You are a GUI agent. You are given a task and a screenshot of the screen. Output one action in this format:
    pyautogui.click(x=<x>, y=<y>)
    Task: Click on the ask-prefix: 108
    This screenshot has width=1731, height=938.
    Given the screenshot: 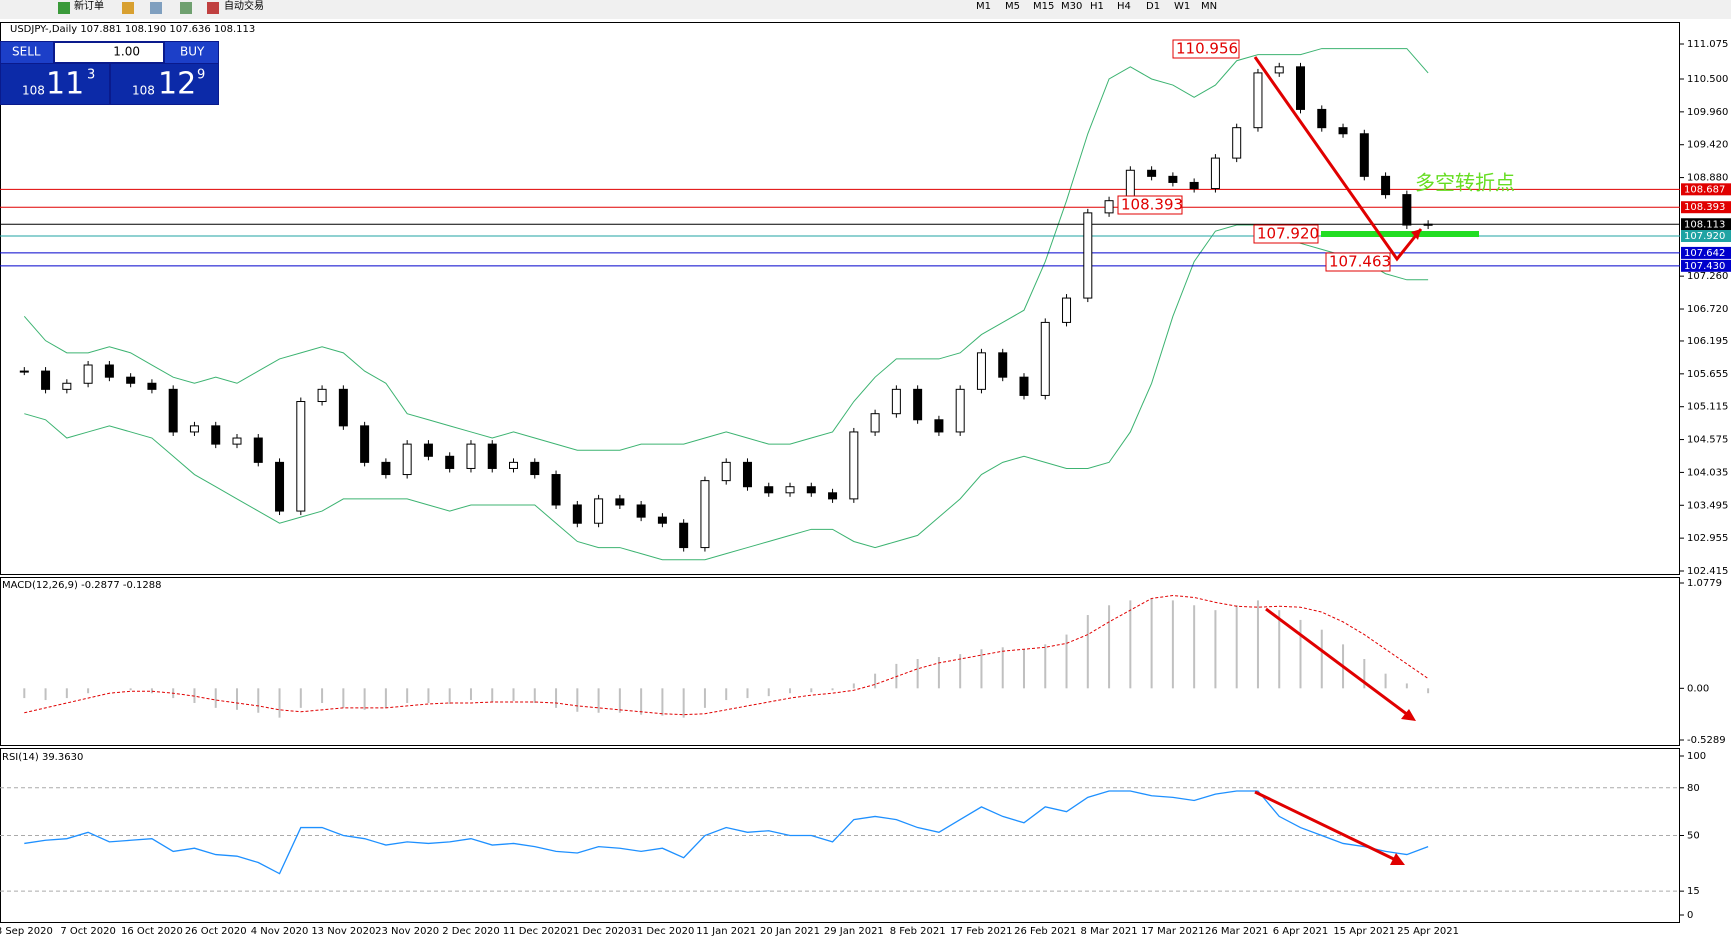 What is the action you would take?
    pyautogui.click(x=143, y=91)
    